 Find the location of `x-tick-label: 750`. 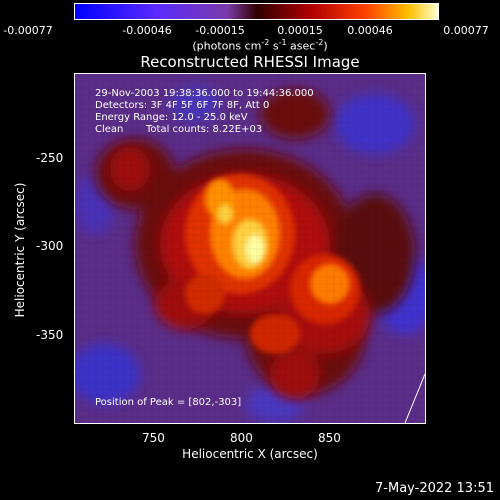

x-tick-label: 750 is located at coordinates (153, 438).